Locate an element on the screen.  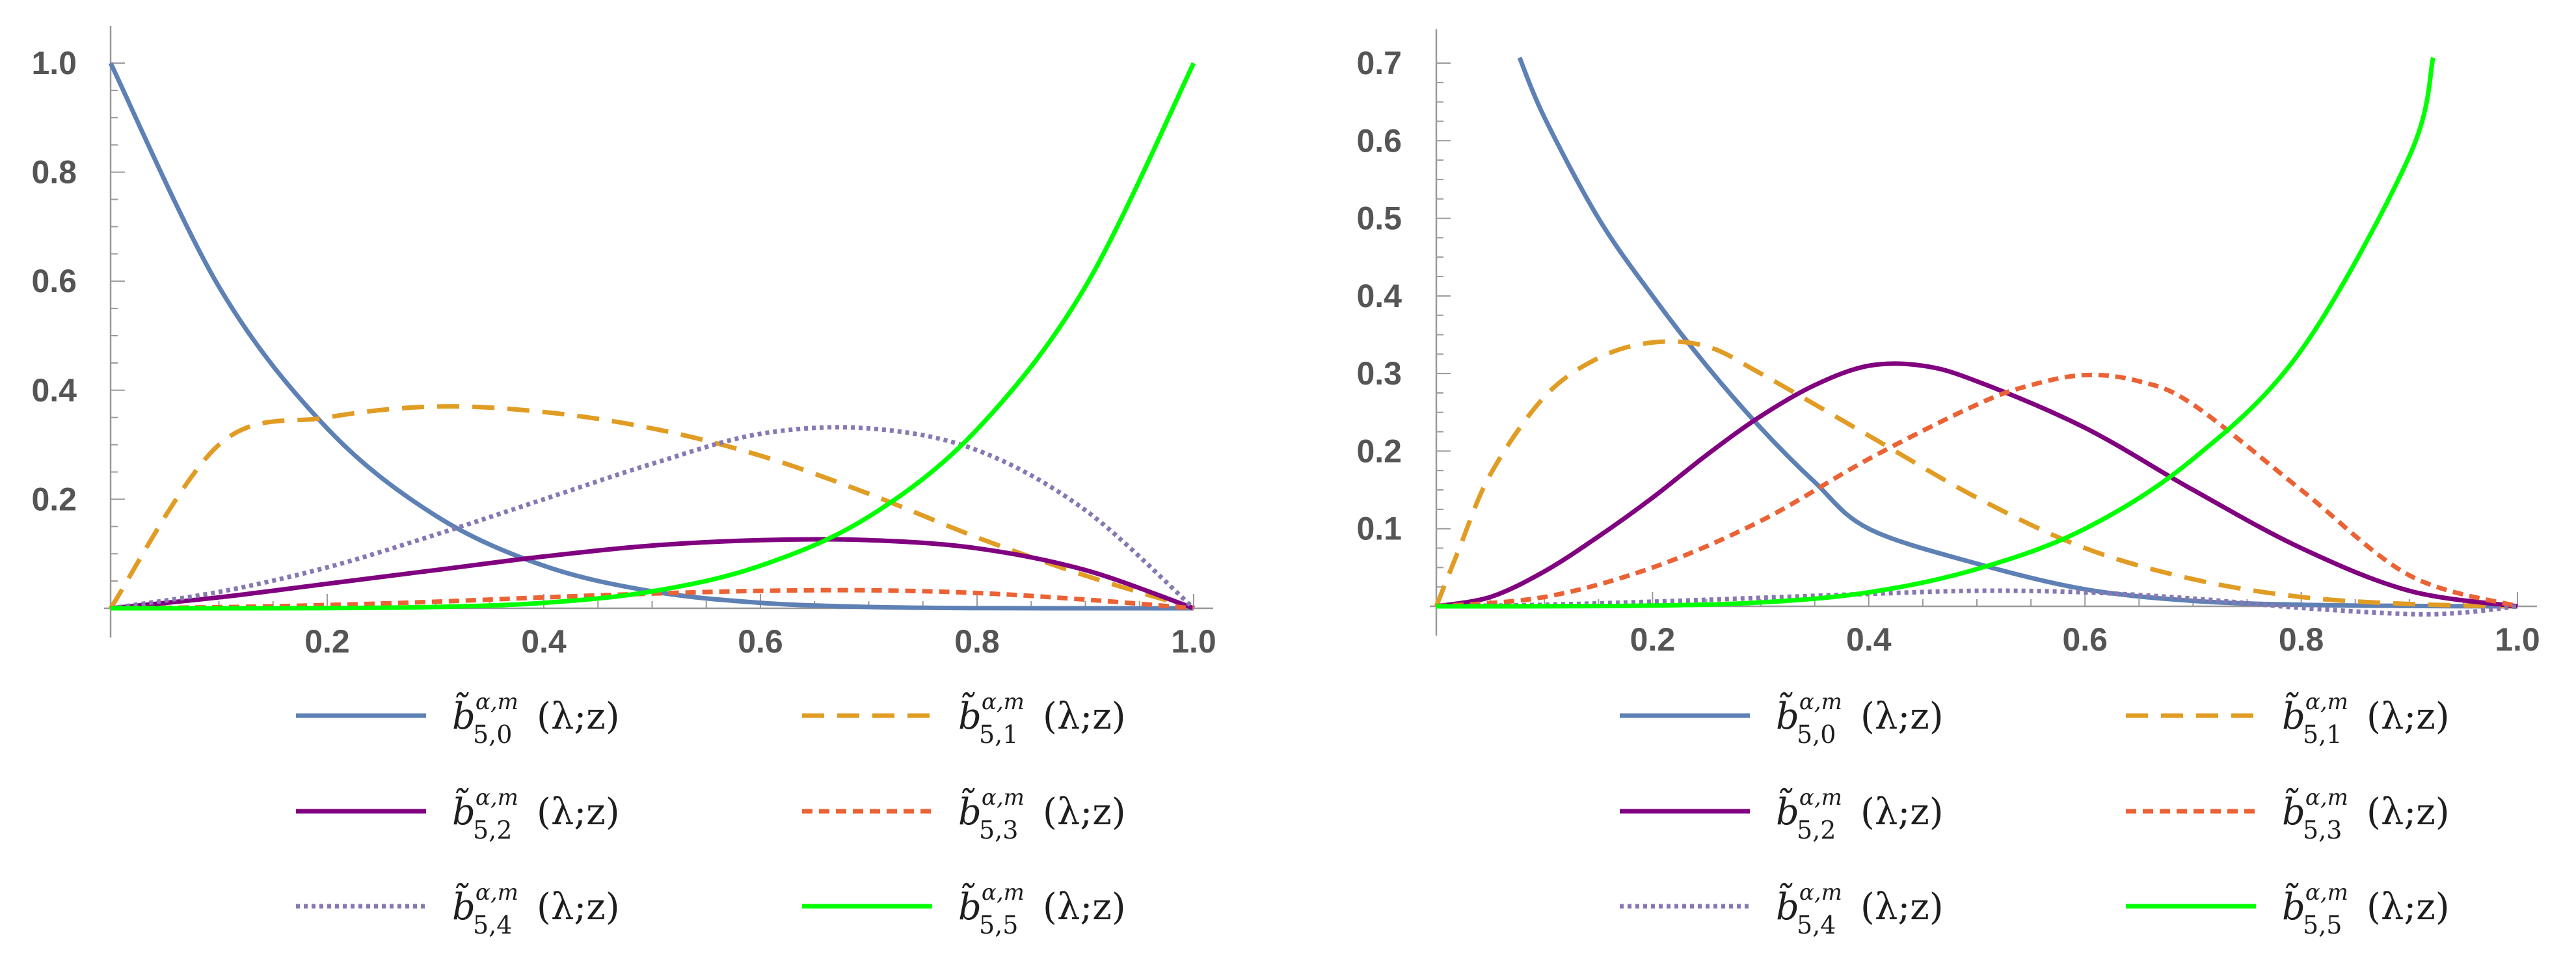
legend-label: b̃α,m 5,0 (λ;z) is located at coordinates (1860, 719).